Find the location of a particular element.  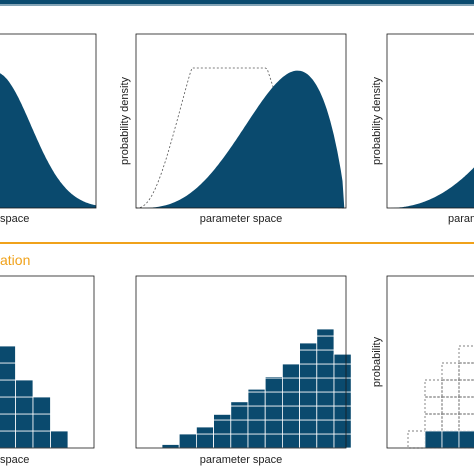

hist-frame-left is located at coordinates (47, 362).